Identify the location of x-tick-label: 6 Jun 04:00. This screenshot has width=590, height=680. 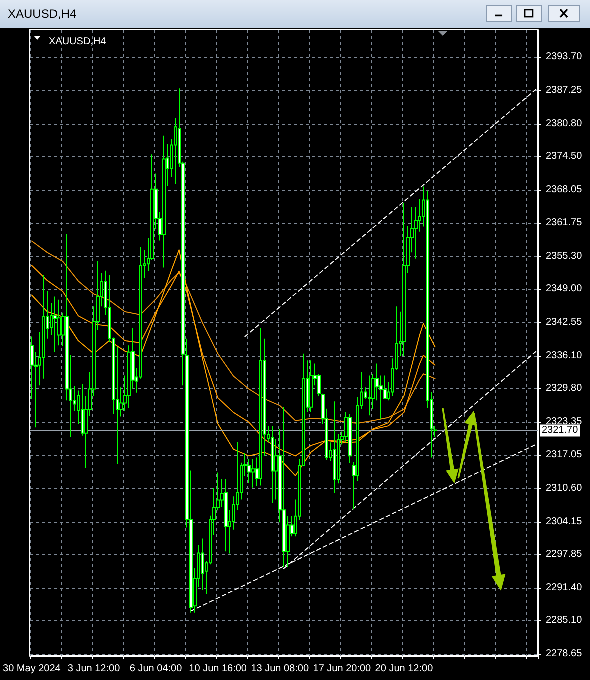
(156, 669).